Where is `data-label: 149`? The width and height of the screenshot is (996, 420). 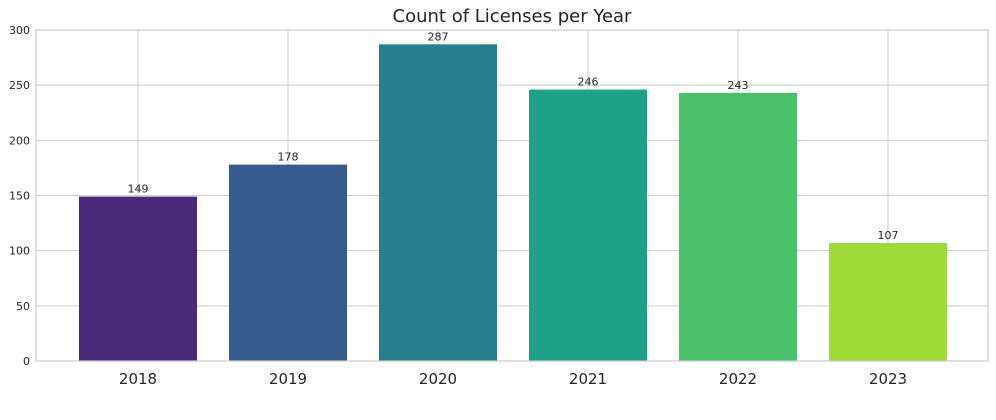
data-label: 149 is located at coordinates (138, 189).